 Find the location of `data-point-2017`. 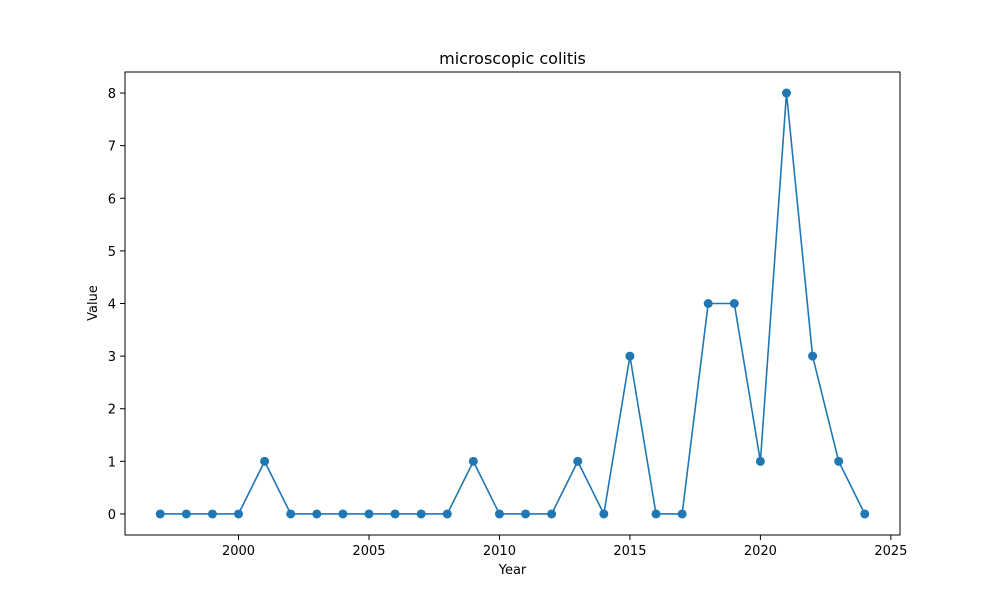

data-point-2017 is located at coordinates (682, 514).